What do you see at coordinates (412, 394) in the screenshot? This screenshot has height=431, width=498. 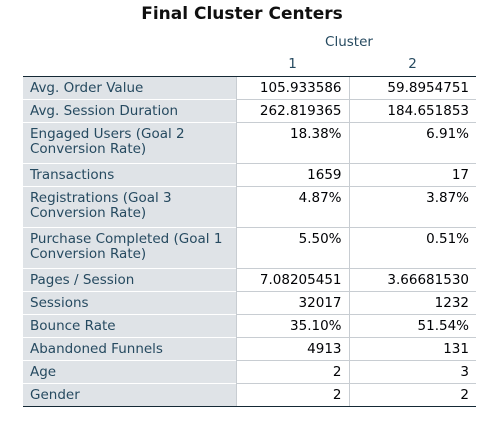 I see `cluster-2-value: 2` at bounding box center [412, 394].